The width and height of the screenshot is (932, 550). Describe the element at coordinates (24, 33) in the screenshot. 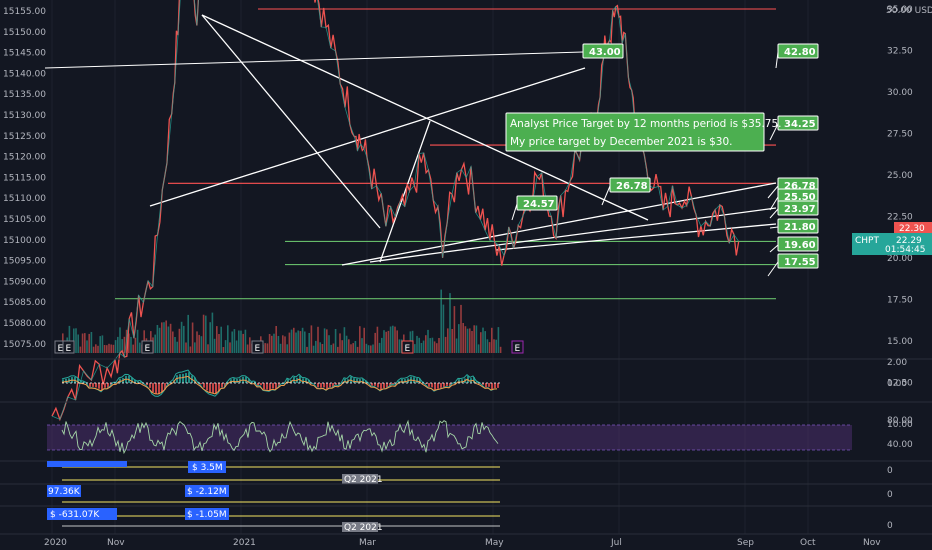

I see `left-tick-label: 15150.00` at that location.